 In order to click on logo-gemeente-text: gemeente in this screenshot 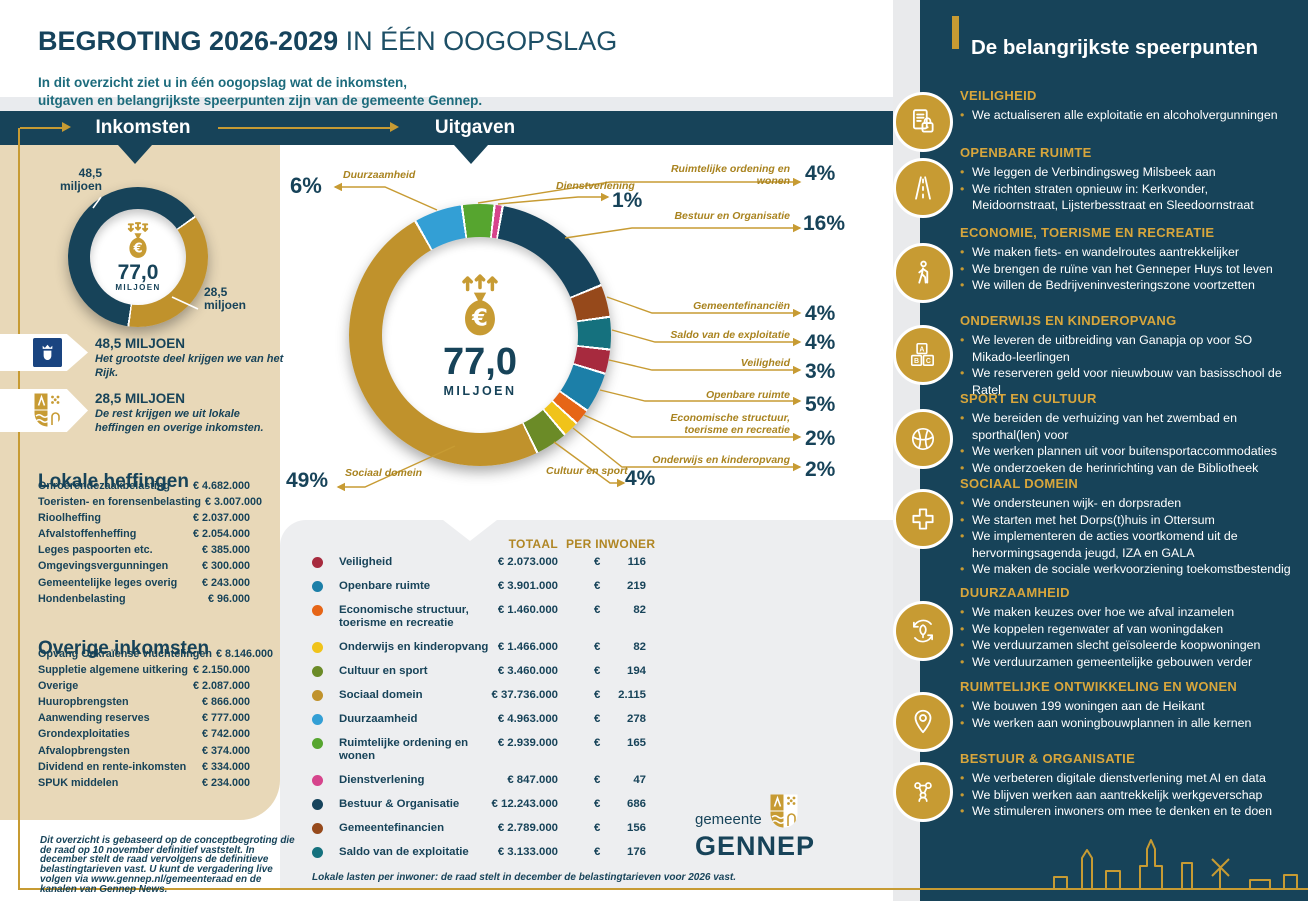, I will do `click(728, 819)`.